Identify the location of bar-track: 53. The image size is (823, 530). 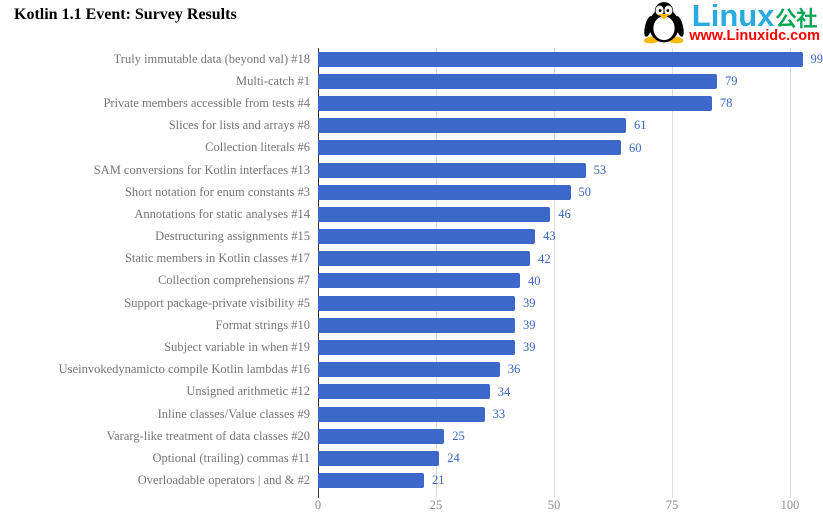
(570, 170).